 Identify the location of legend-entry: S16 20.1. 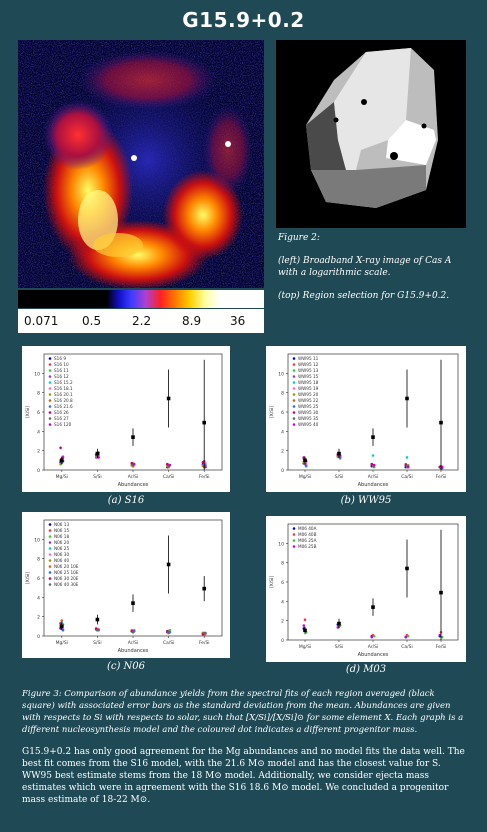
(63, 394).